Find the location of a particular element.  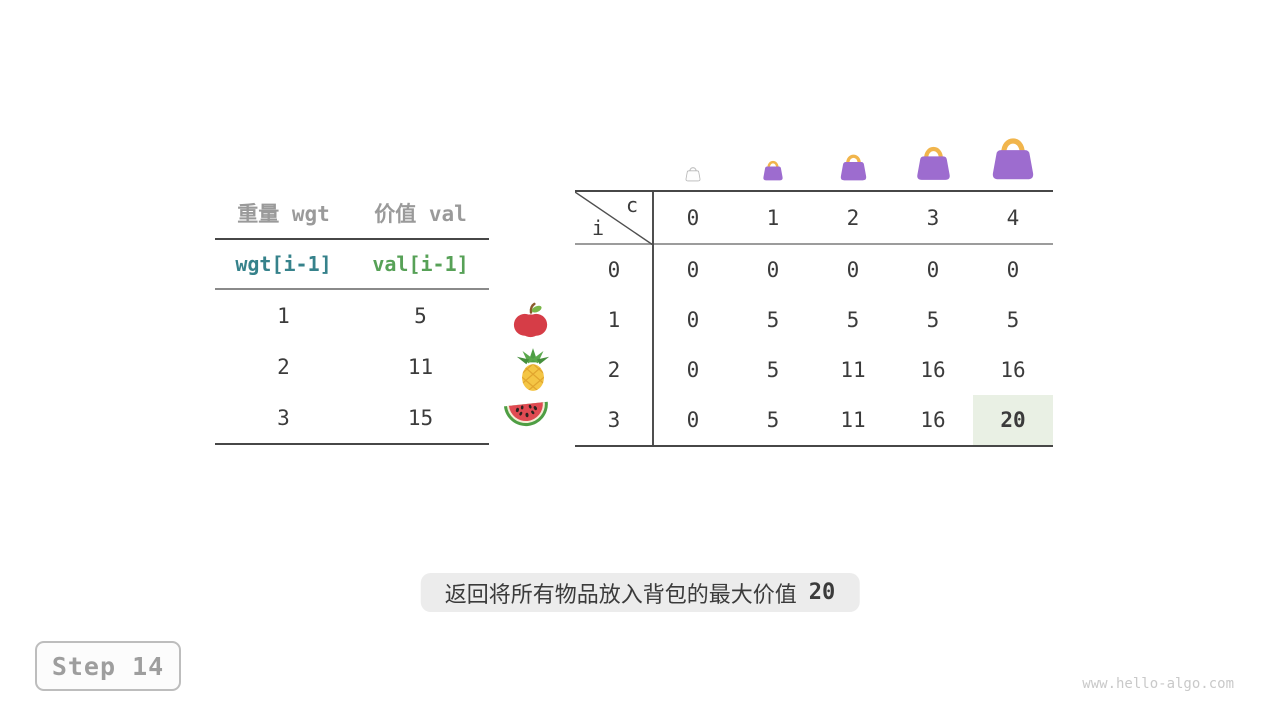

watermelon-icon is located at coordinates (525, 414).